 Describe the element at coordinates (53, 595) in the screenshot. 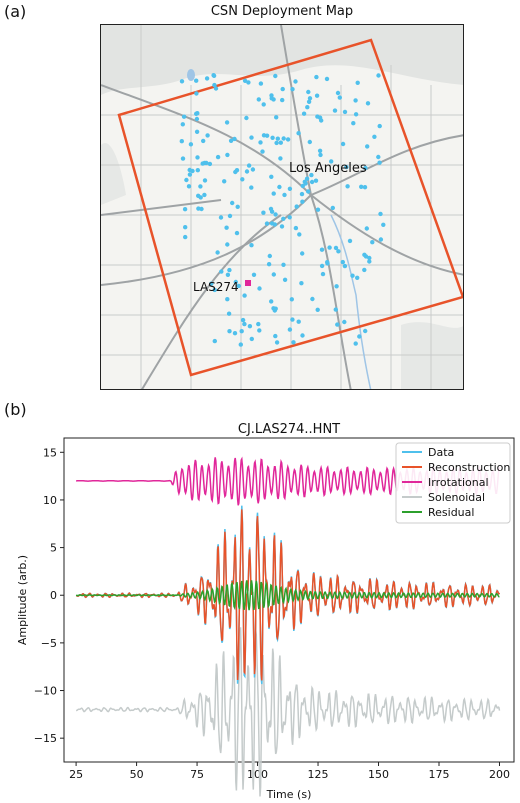

I see `y-tick-label: 0` at that location.